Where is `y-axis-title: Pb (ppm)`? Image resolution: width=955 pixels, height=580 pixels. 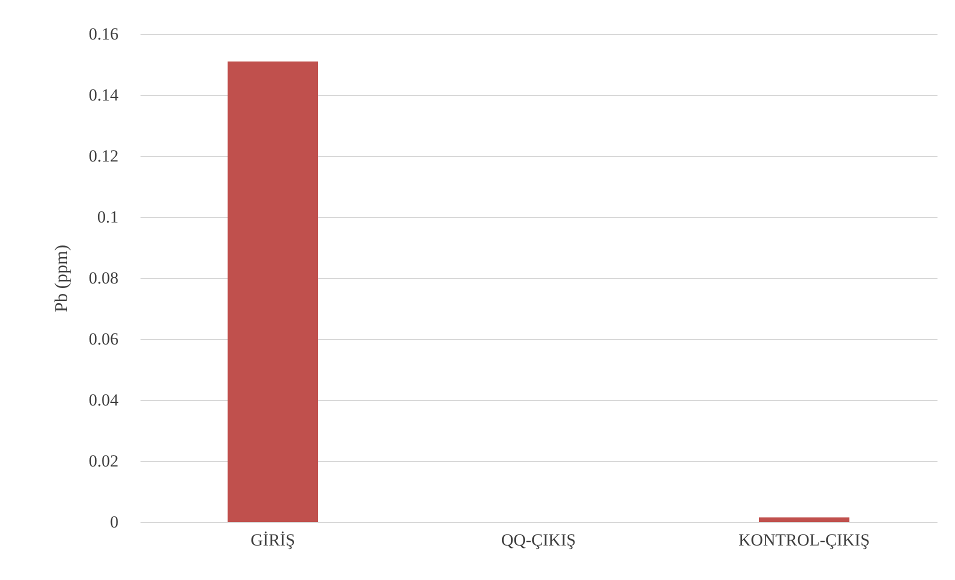 y-axis-title: Pb (ppm) is located at coordinates (60, 278).